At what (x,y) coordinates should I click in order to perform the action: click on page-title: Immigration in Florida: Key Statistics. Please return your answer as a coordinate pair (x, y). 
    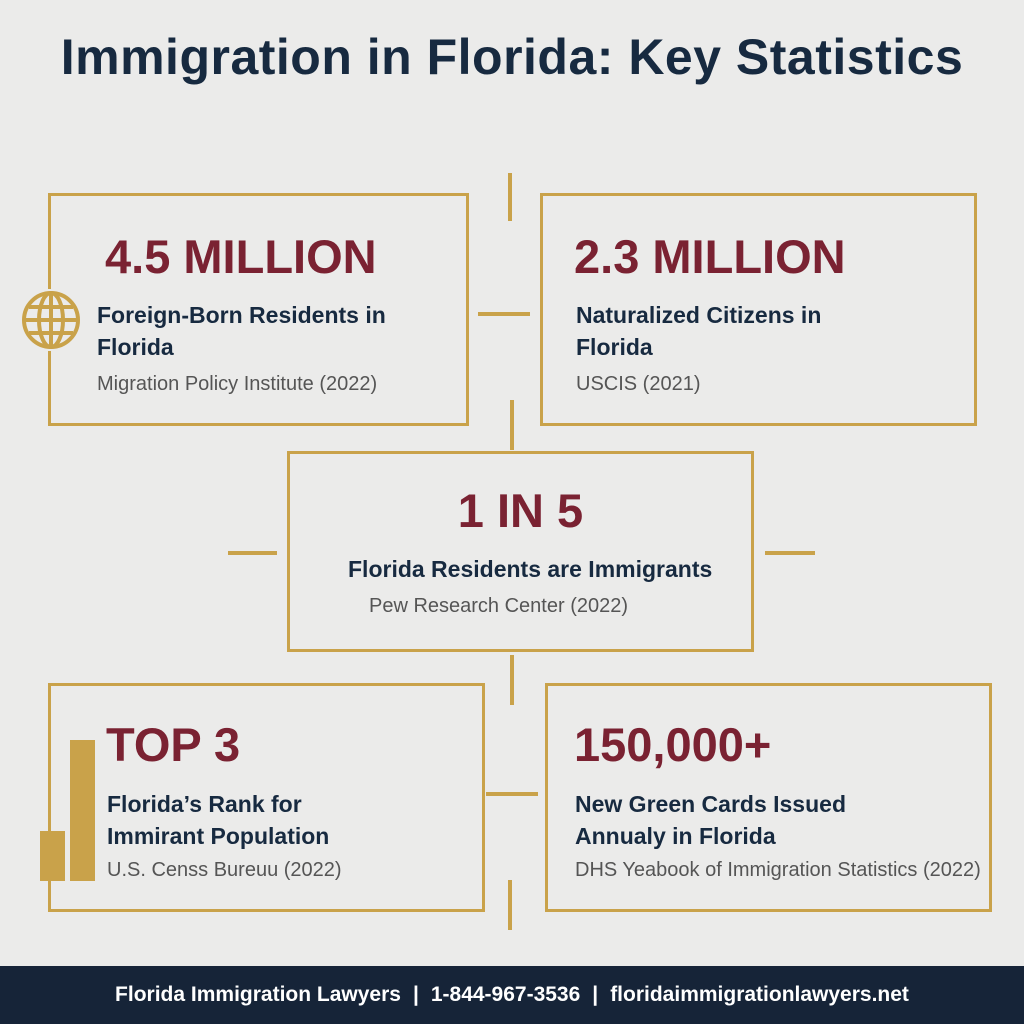
    Looking at the image, I should click on (512, 57).